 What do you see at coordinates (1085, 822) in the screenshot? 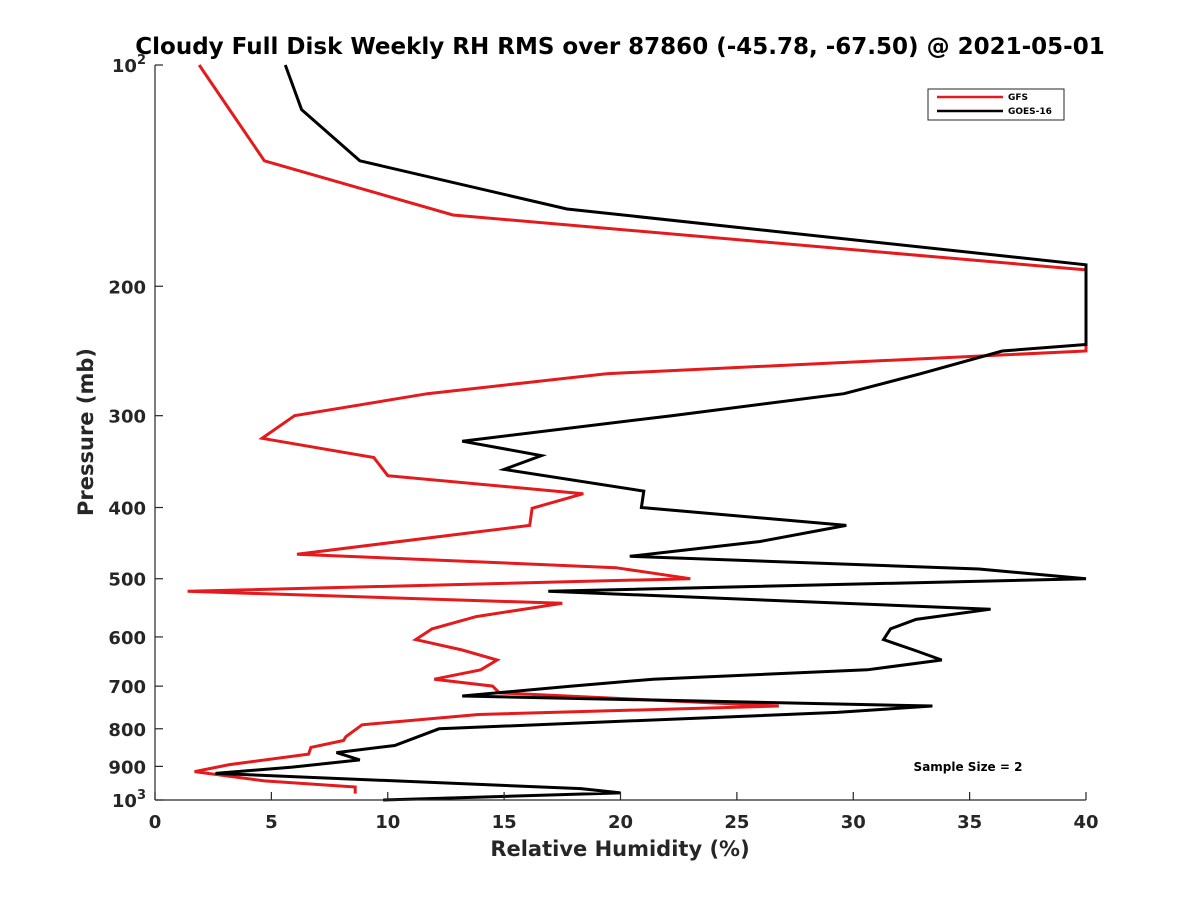
I see `x-tick-label: 40` at bounding box center [1085, 822].